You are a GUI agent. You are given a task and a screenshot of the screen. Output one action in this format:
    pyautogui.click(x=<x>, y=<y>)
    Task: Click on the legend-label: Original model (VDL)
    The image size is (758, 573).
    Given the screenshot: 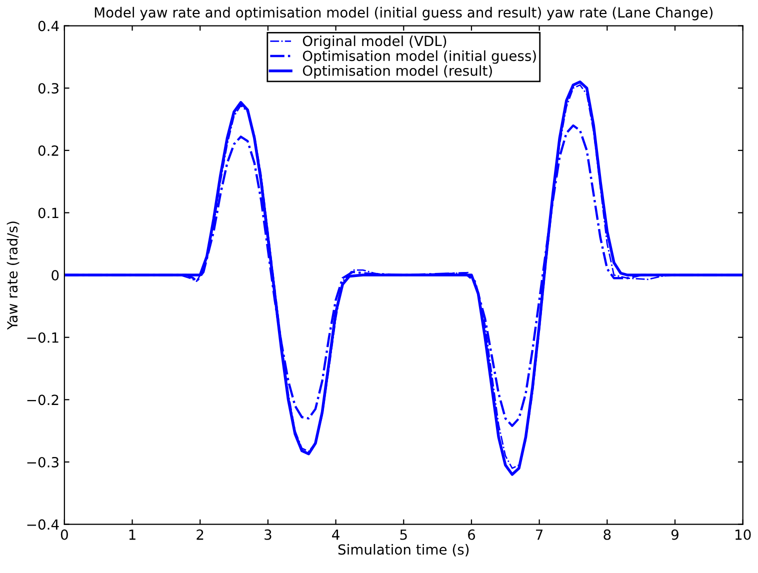 What is the action you would take?
    pyautogui.click(x=374, y=42)
    